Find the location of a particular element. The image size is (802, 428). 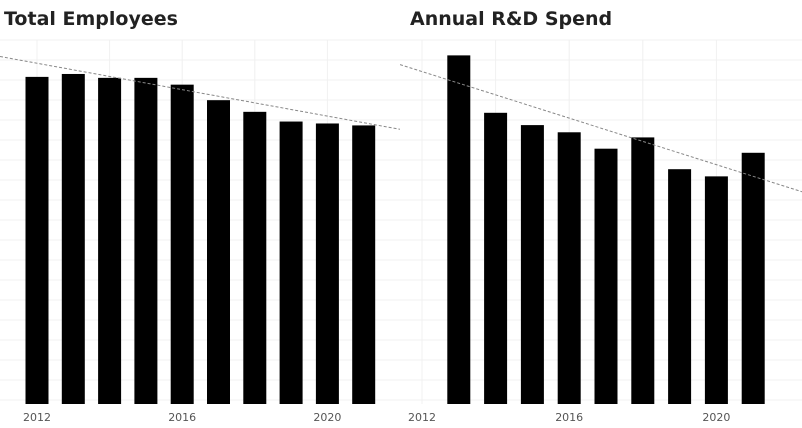

bar-2012 is located at coordinates (37, 240).